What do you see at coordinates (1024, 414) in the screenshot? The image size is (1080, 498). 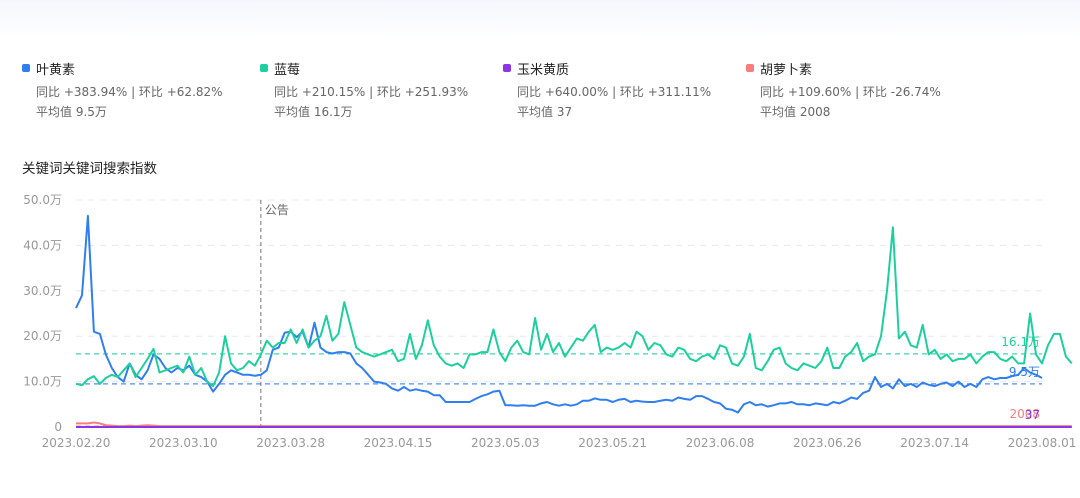 I see `average-label: 2008` at bounding box center [1024, 414].